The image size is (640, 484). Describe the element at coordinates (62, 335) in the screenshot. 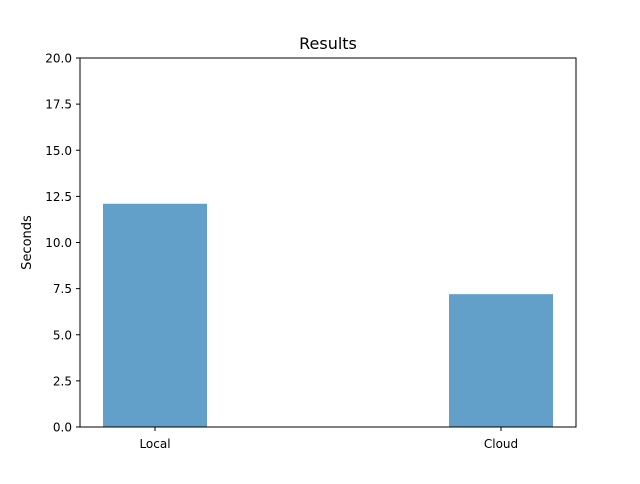

I see `y-tick-label: 5.0` at that location.